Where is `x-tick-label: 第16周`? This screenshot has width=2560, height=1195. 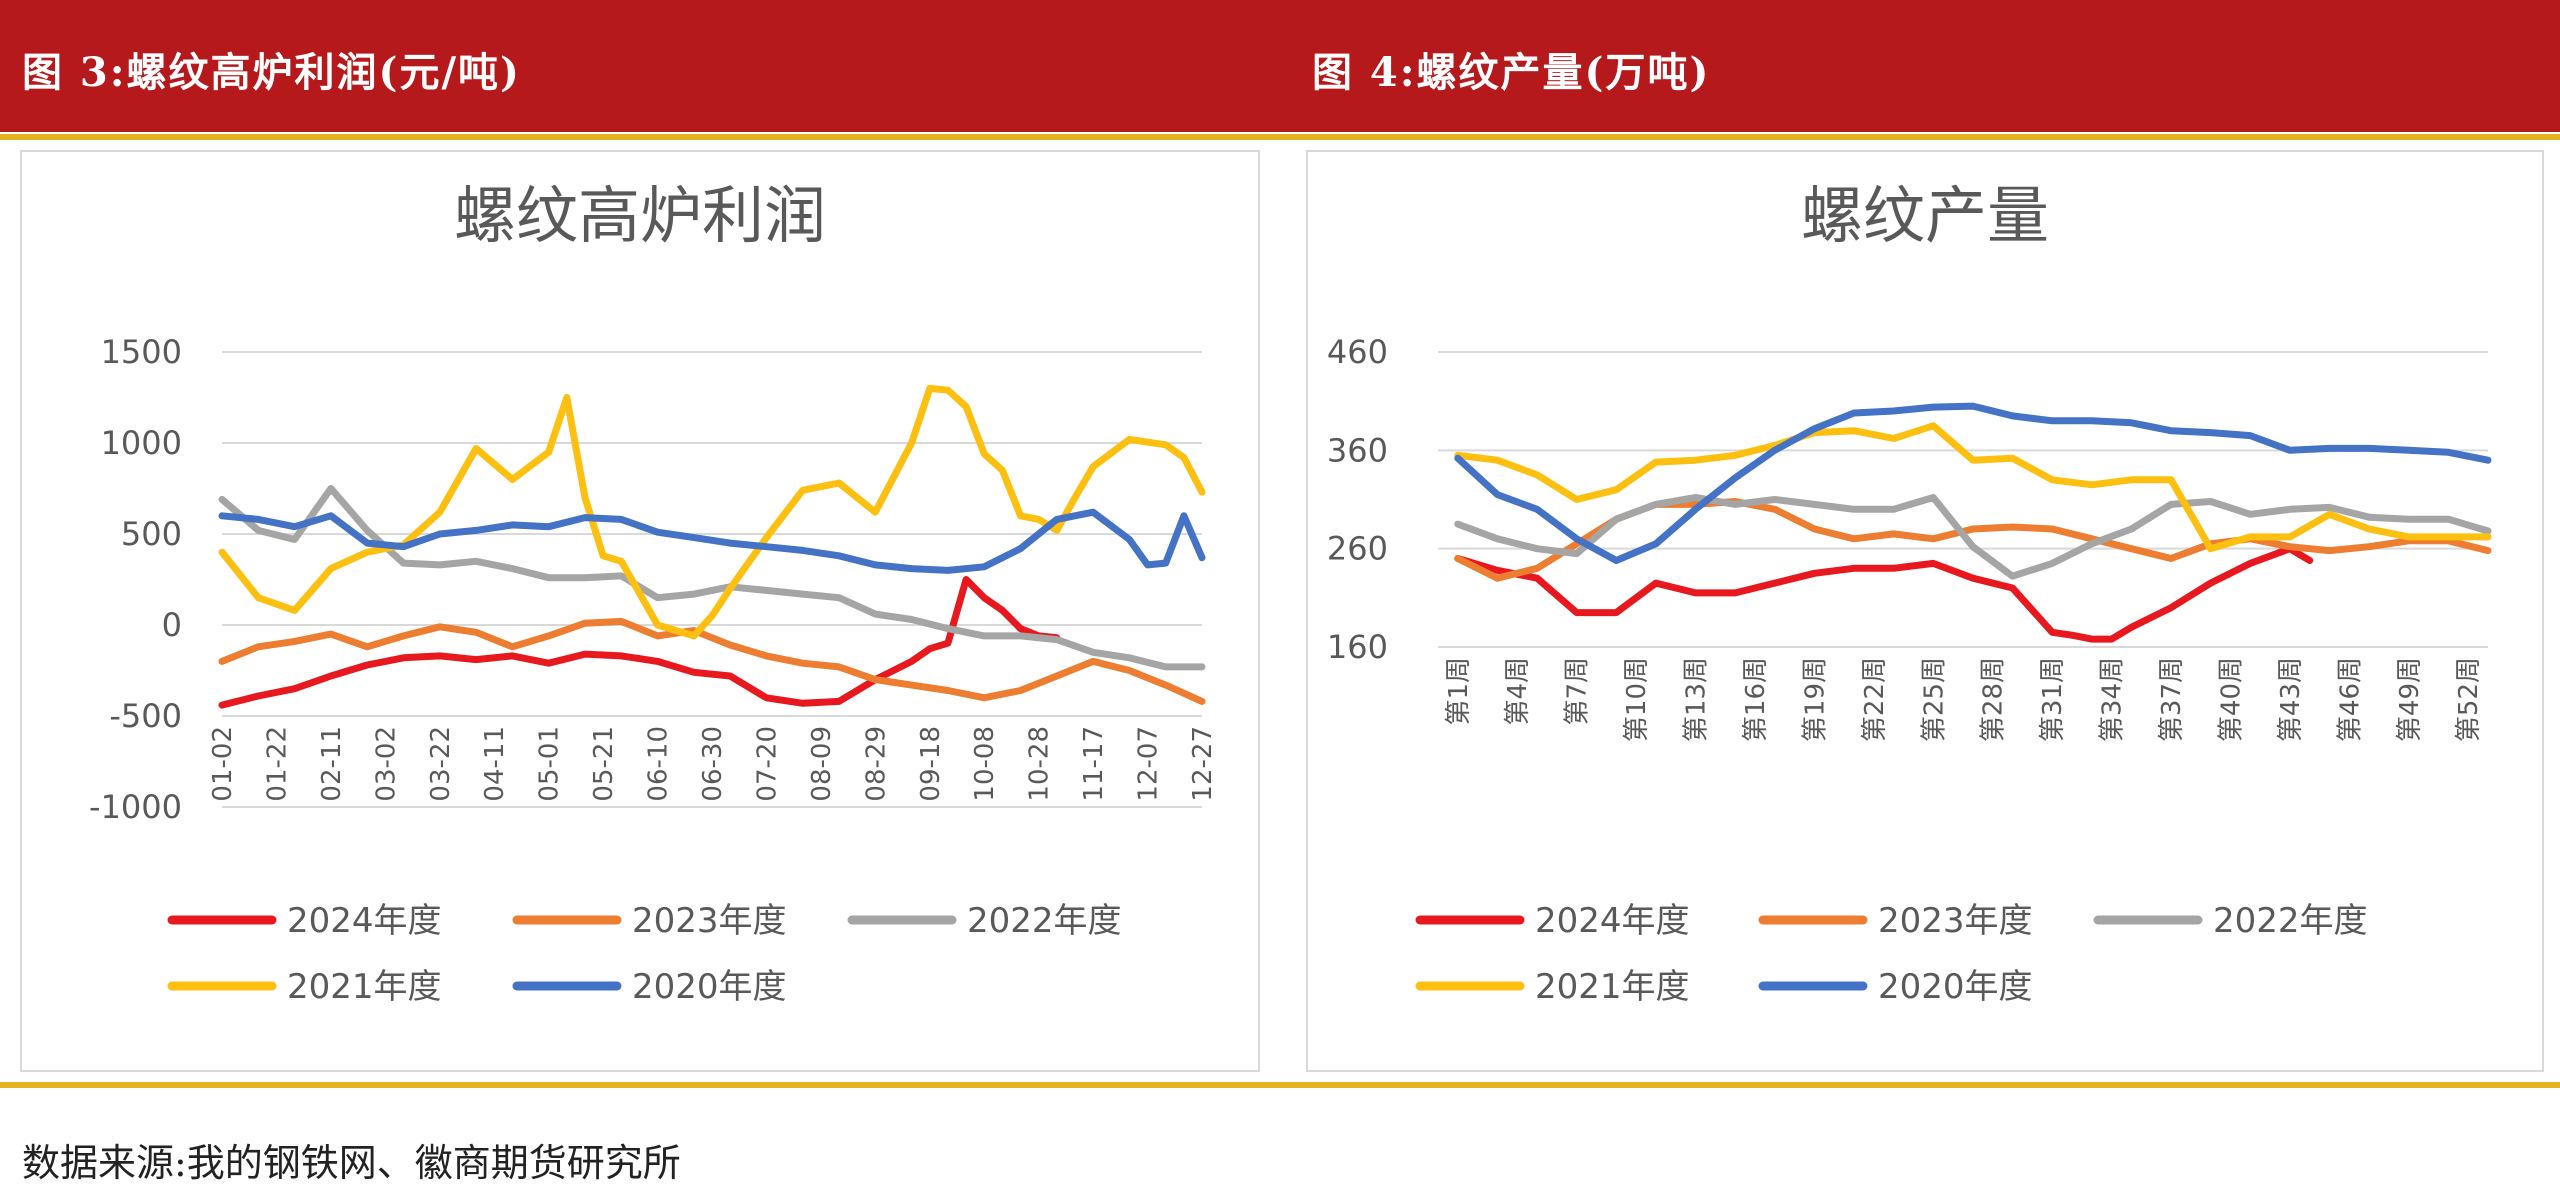
x-tick-label: 第16周 is located at coordinates (1756, 699).